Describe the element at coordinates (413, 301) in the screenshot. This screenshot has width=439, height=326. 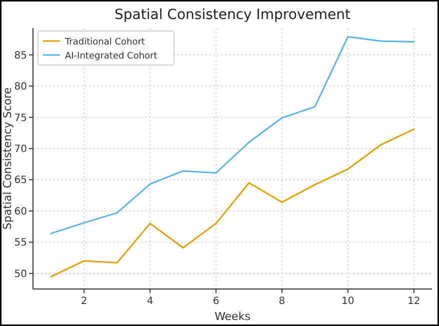
I see `x-tick-label: 12` at that location.